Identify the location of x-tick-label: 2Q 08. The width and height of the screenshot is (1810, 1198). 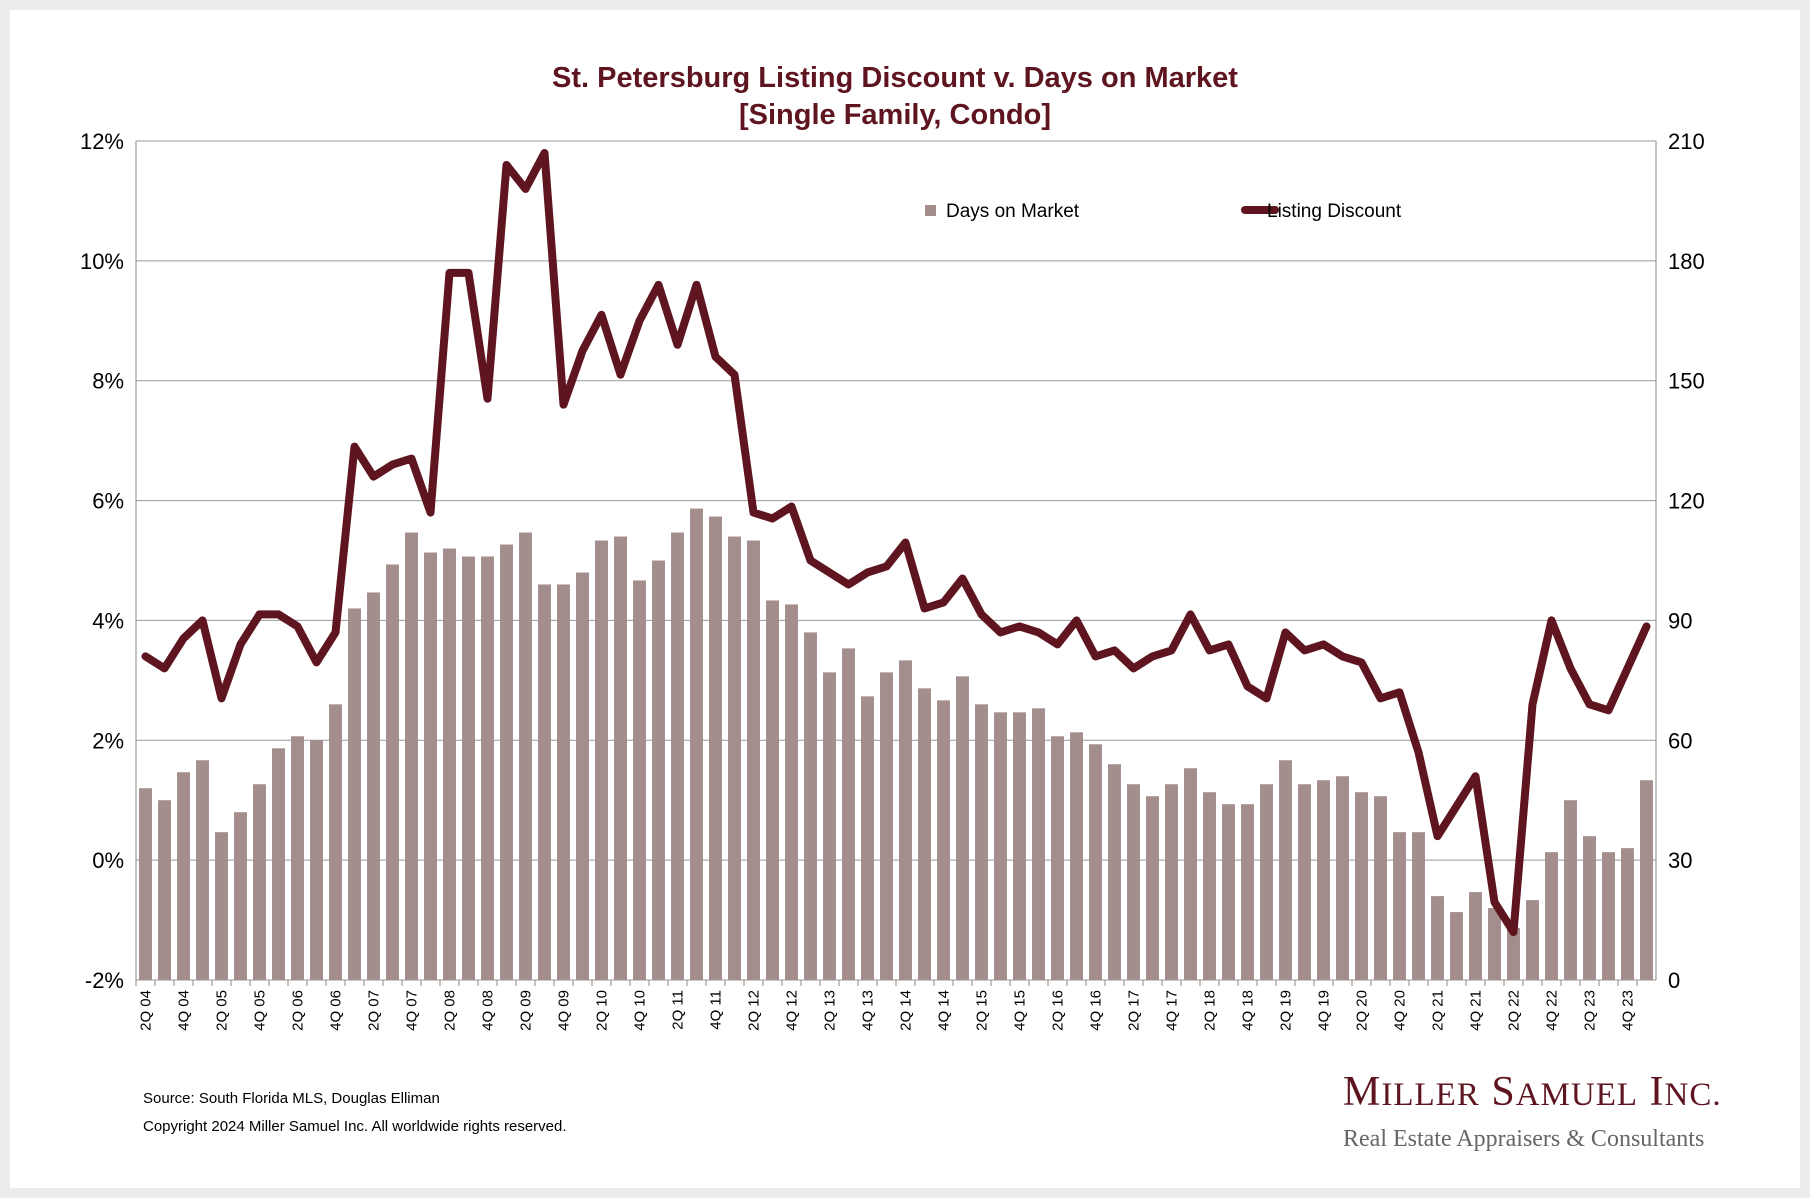
(450, 1010).